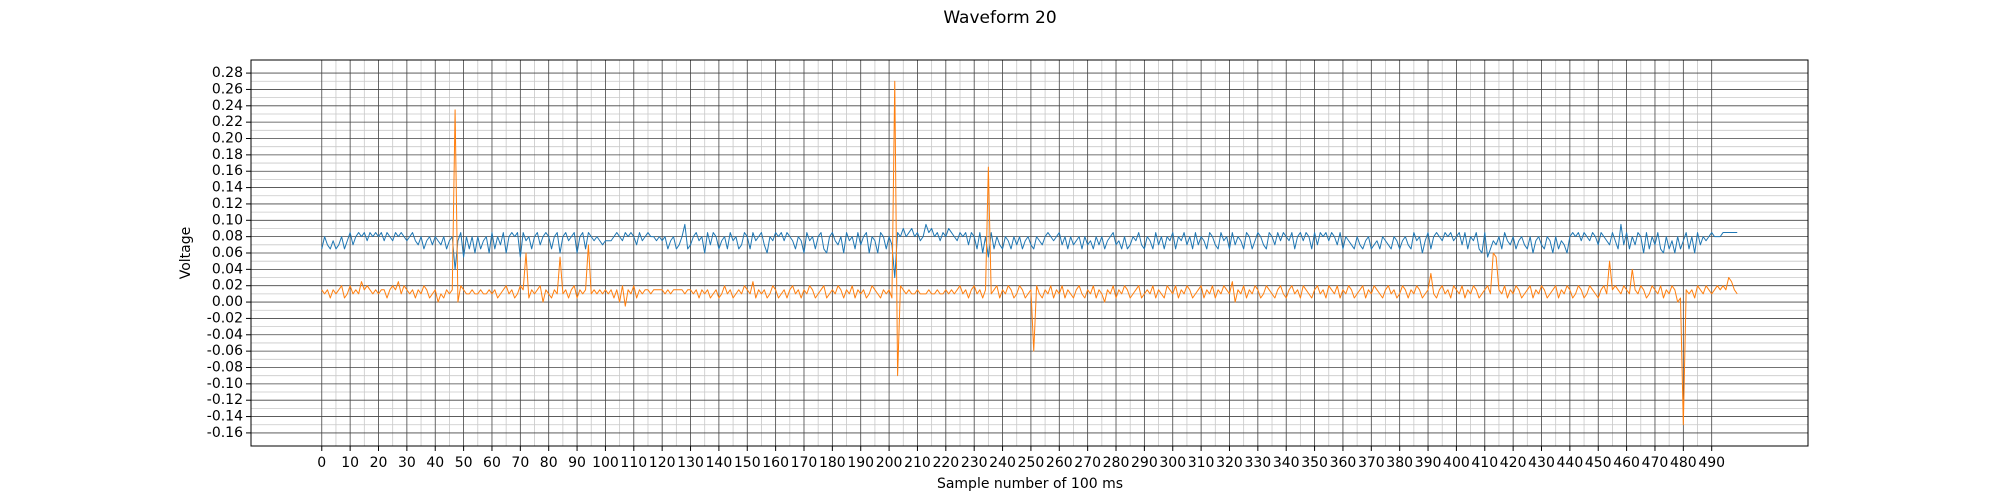 This screenshot has height=500, width=2000. What do you see at coordinates (227, 188) in the screenshot?
I see `y-tick-label: 0.14` at bounding box center [227, 188].